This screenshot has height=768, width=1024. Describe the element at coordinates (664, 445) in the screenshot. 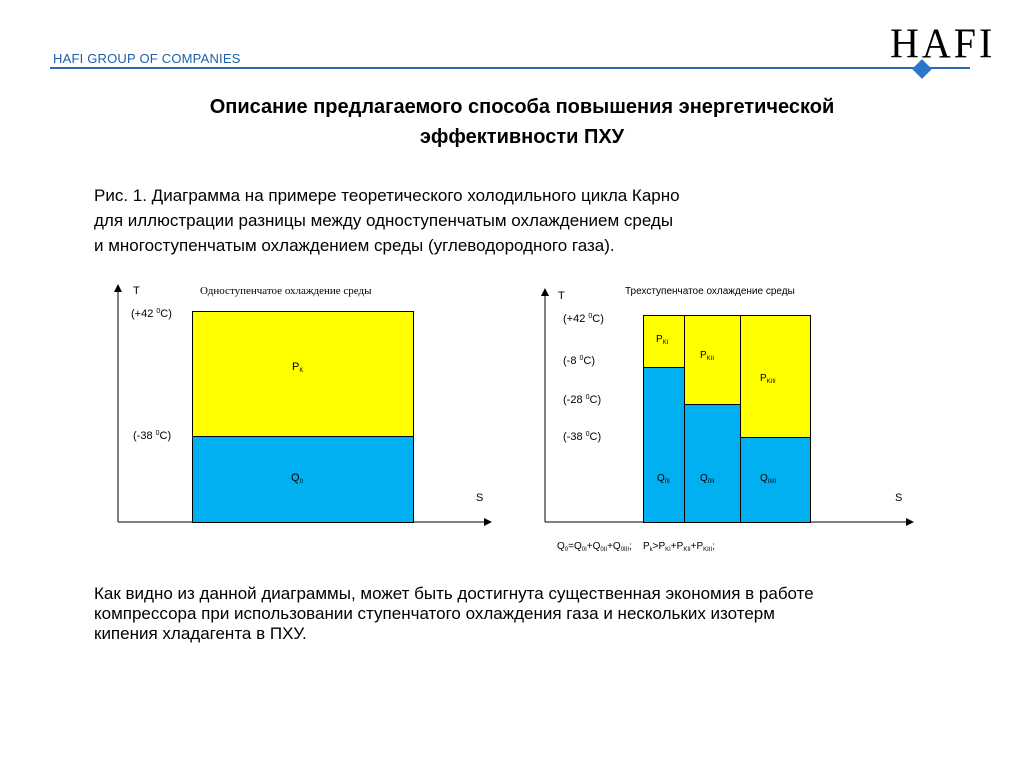

I see `stage1-heat-block` at that location.